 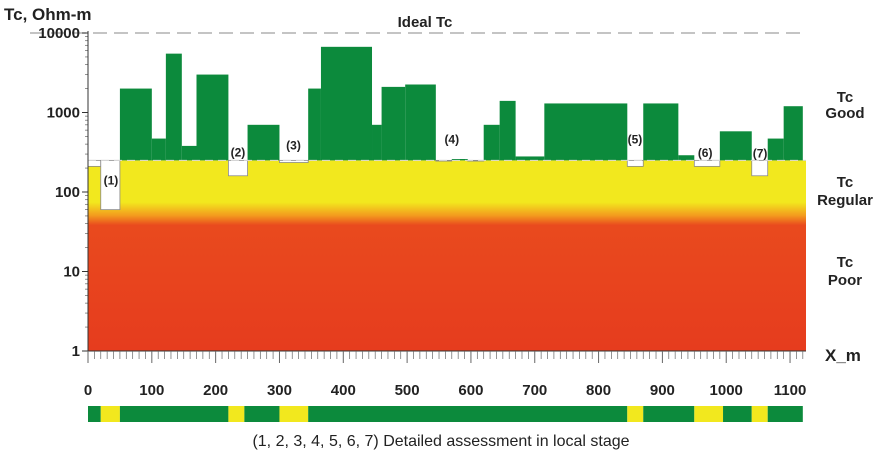 What do you see at coordinates (279, 390) in the screenshot?
I see `x-tick-label-3: 300` at bounding box center [279, 390].